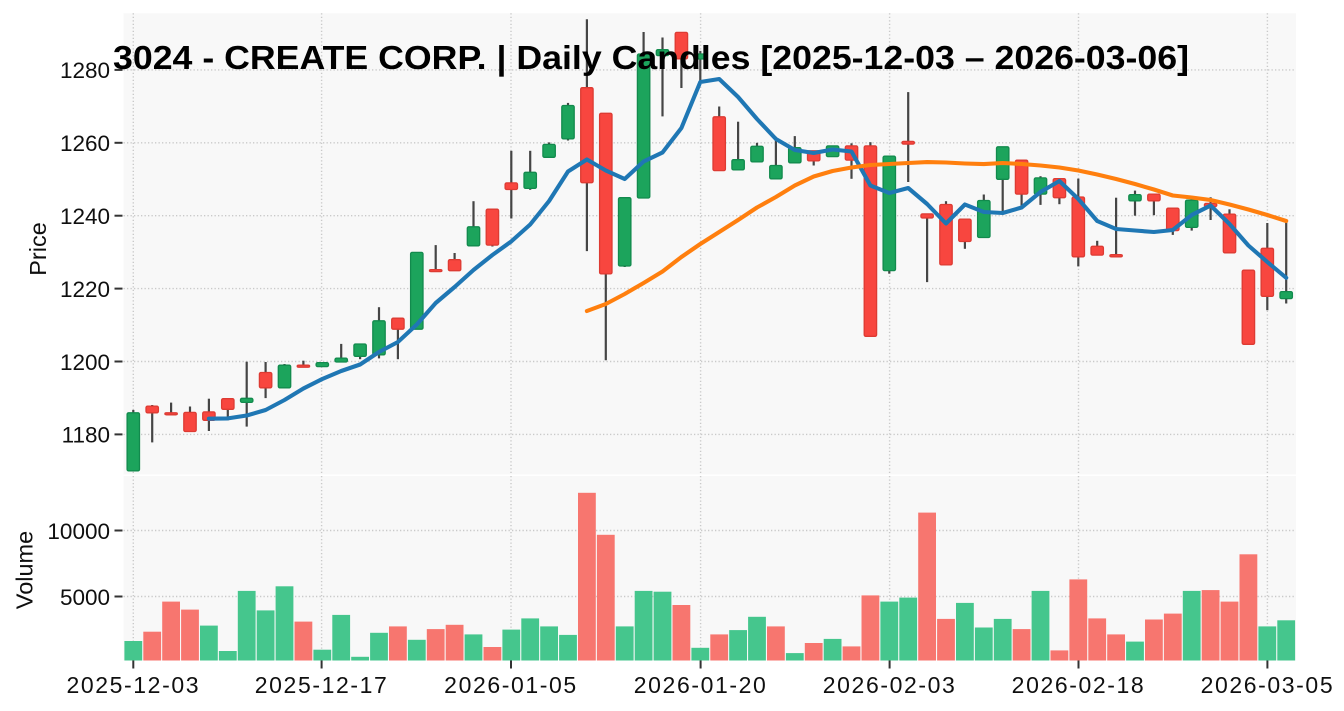 Image resolution: width=1344 pixels, height=711 pixels. I want to click on svg-text: 2026-02-18, so click(1079, 685).